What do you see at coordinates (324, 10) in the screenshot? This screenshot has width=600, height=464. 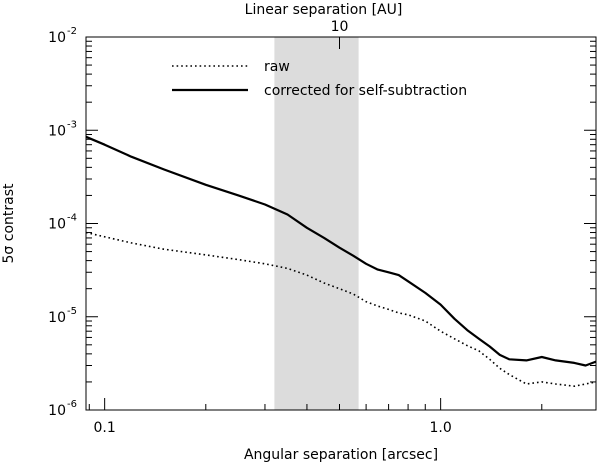 I see `top-axis-label: Linear separation [AU]` at bounding box center [324, 10].